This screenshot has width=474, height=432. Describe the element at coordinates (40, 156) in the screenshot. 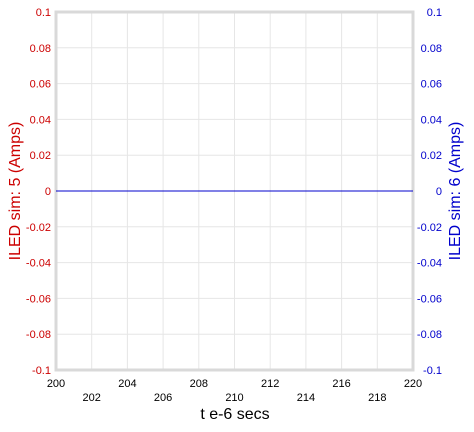

I see `y-left-tick-label: 0.02` at that location.